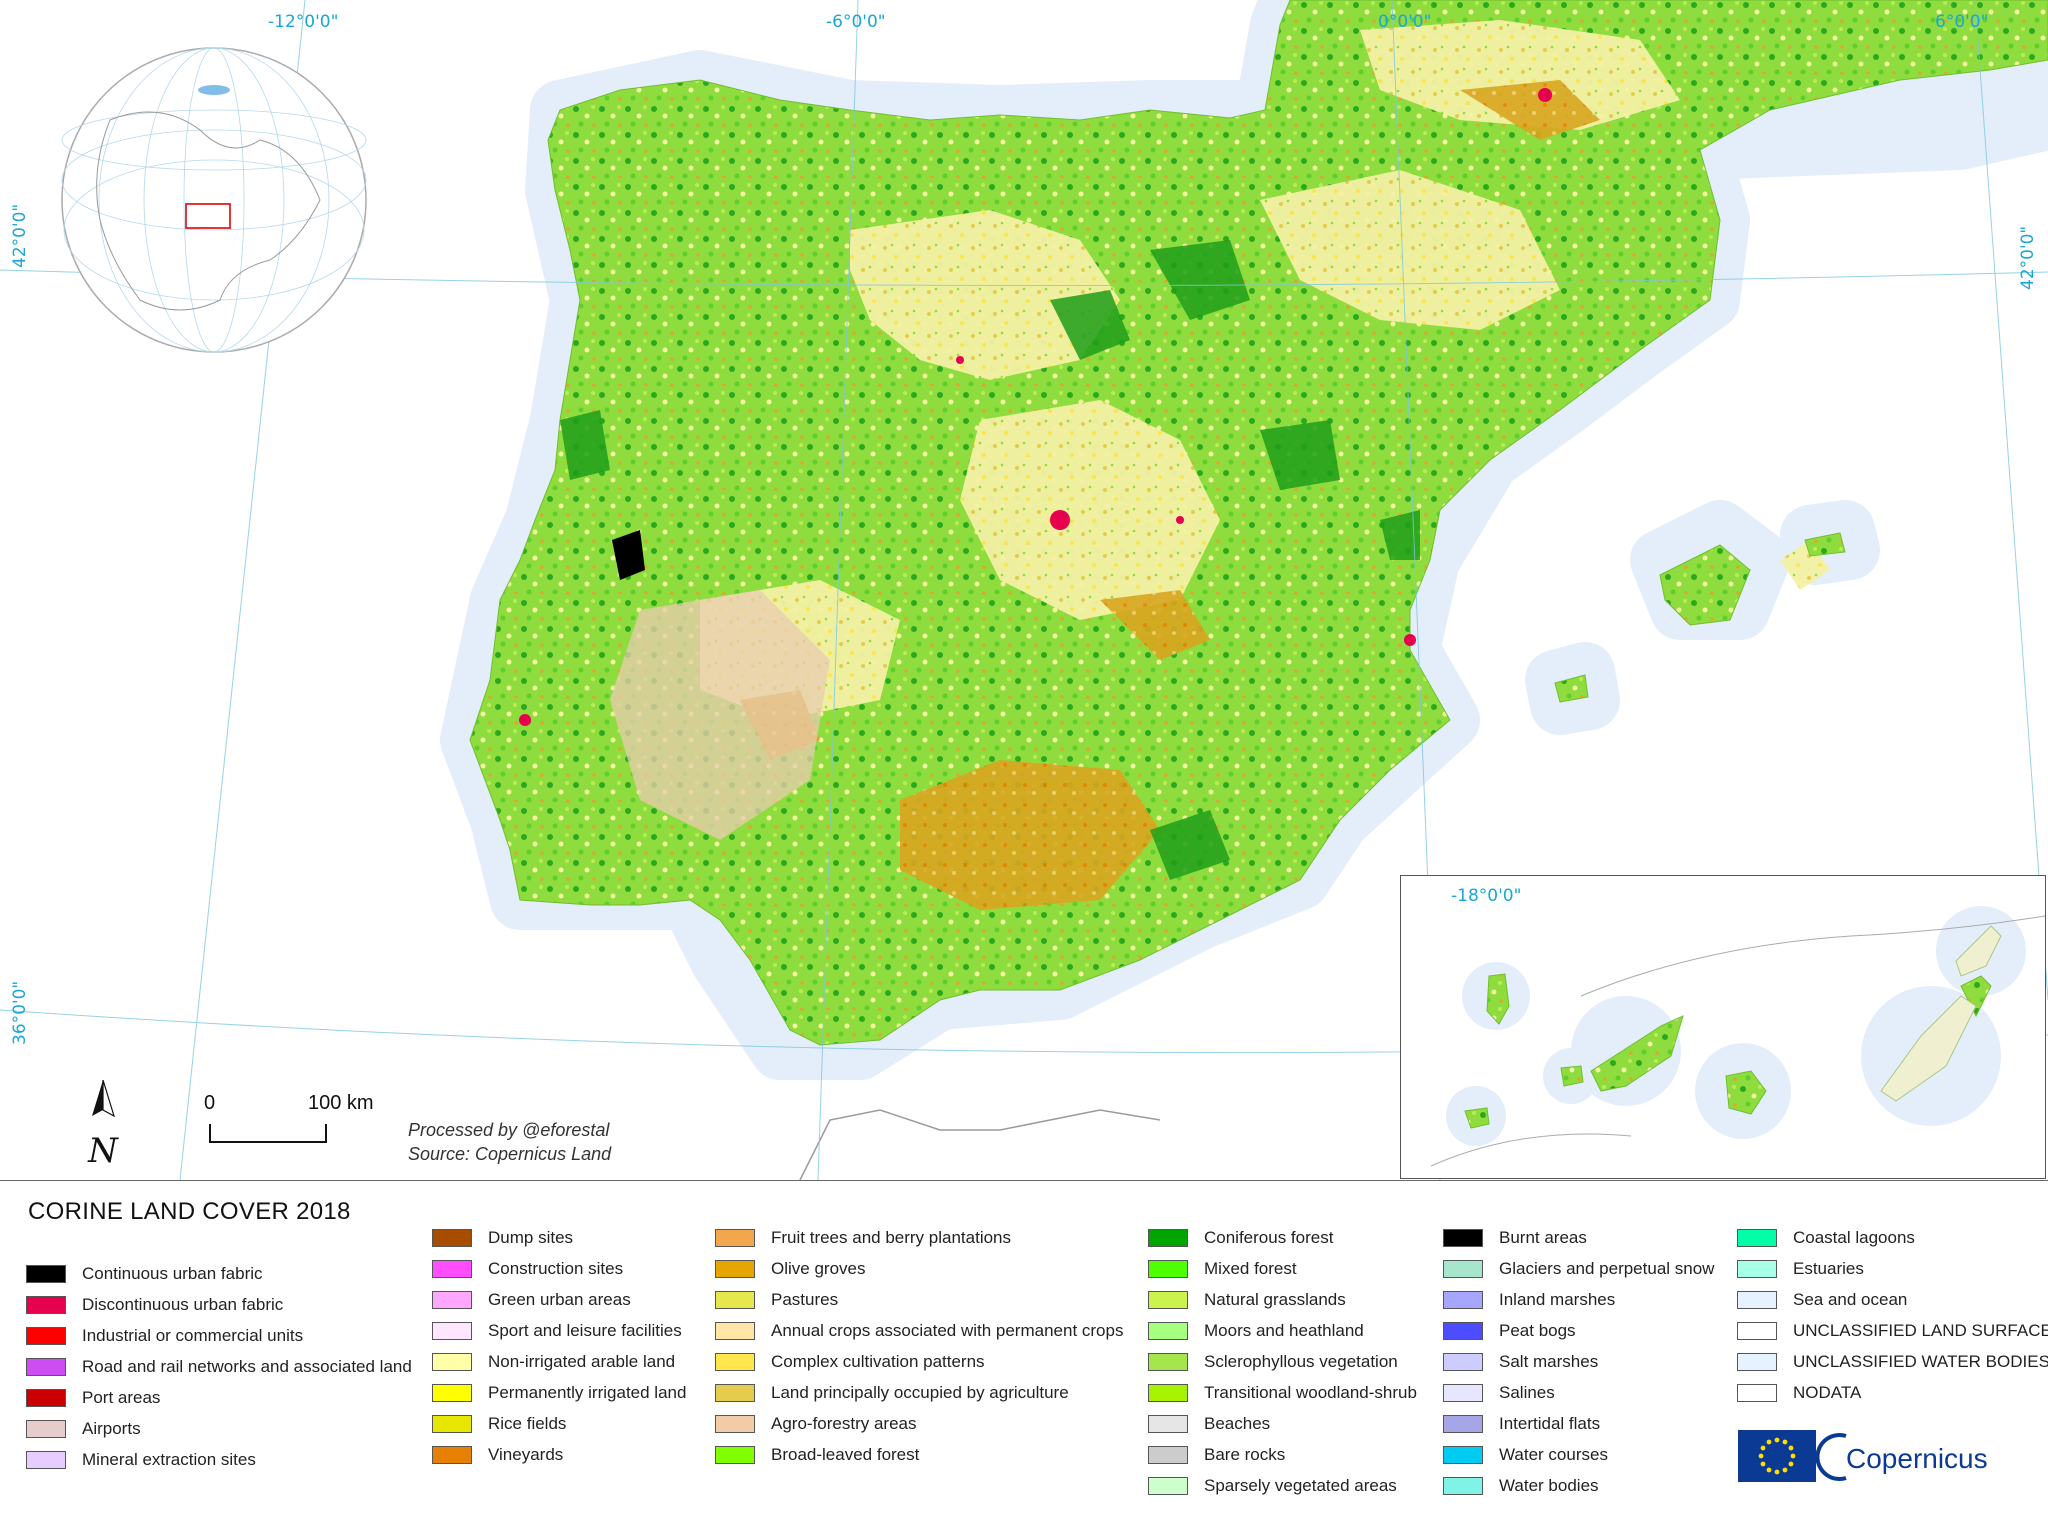 The image size is (2048, 1517). What do you see at coordinates (111, 1428) in the screenshot?
I see `legend-label: Airports` at bounding box center [111, 1428].